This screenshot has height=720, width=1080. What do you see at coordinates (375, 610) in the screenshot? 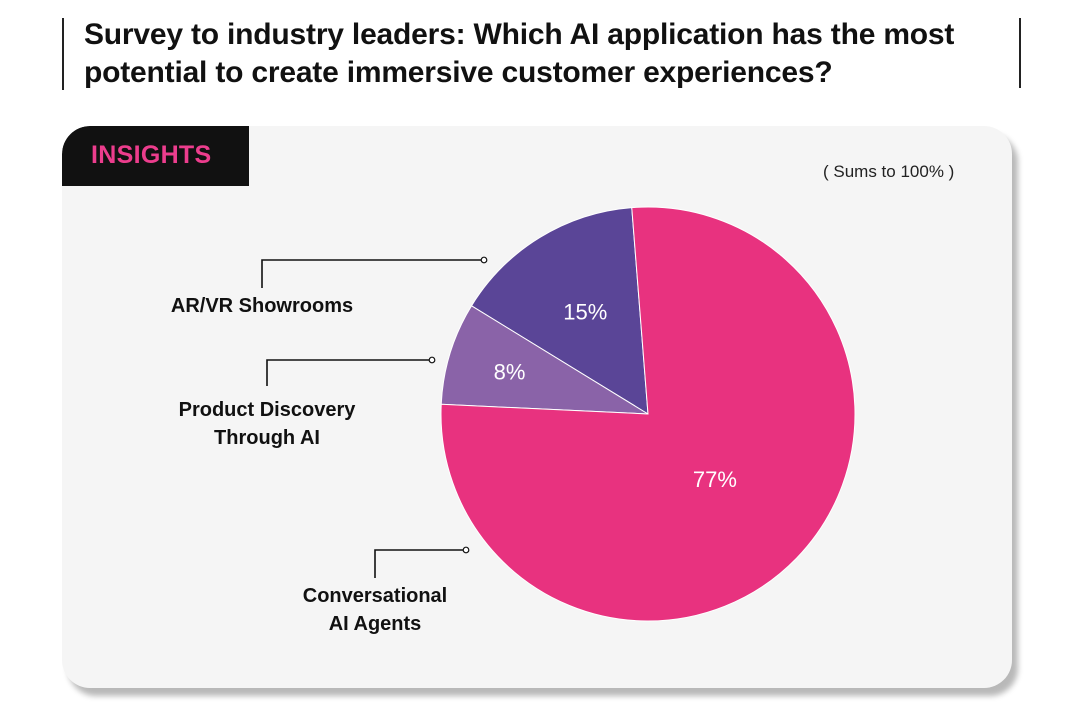
I see `slice-category-label-2: Conversational AI Agents` at bounding box center [375, 610].